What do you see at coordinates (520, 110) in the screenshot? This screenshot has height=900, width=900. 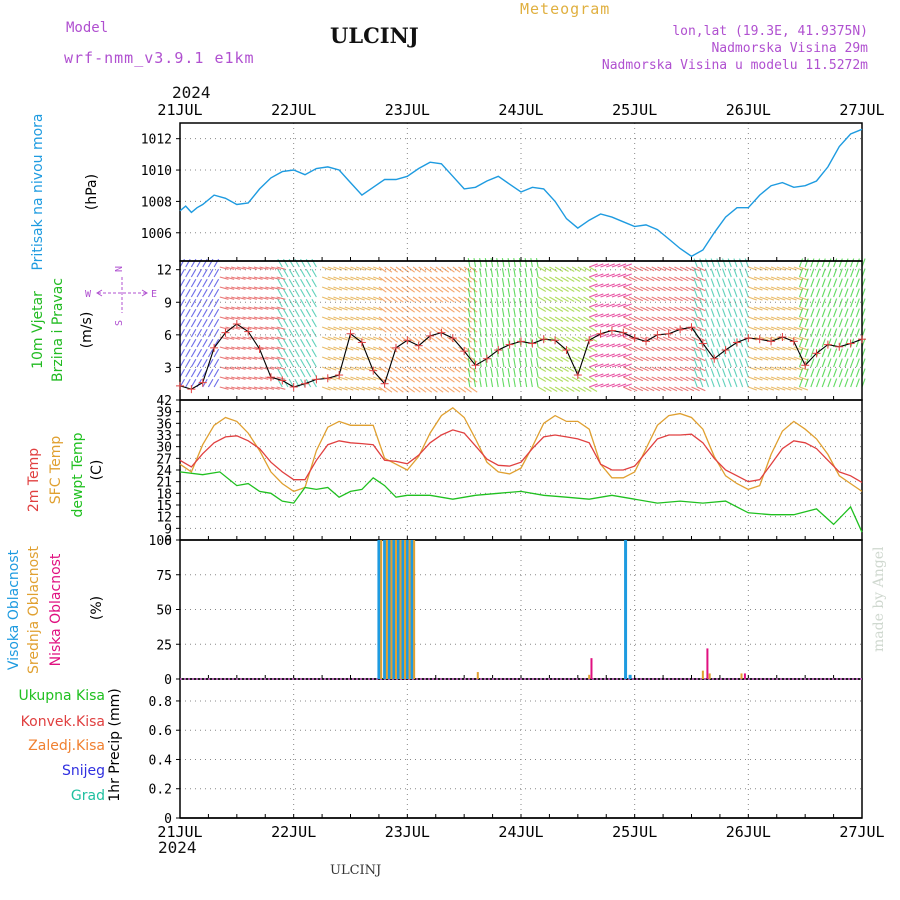 I see `x-label-top-3: 24JUL` at bounding box center [520, 110].